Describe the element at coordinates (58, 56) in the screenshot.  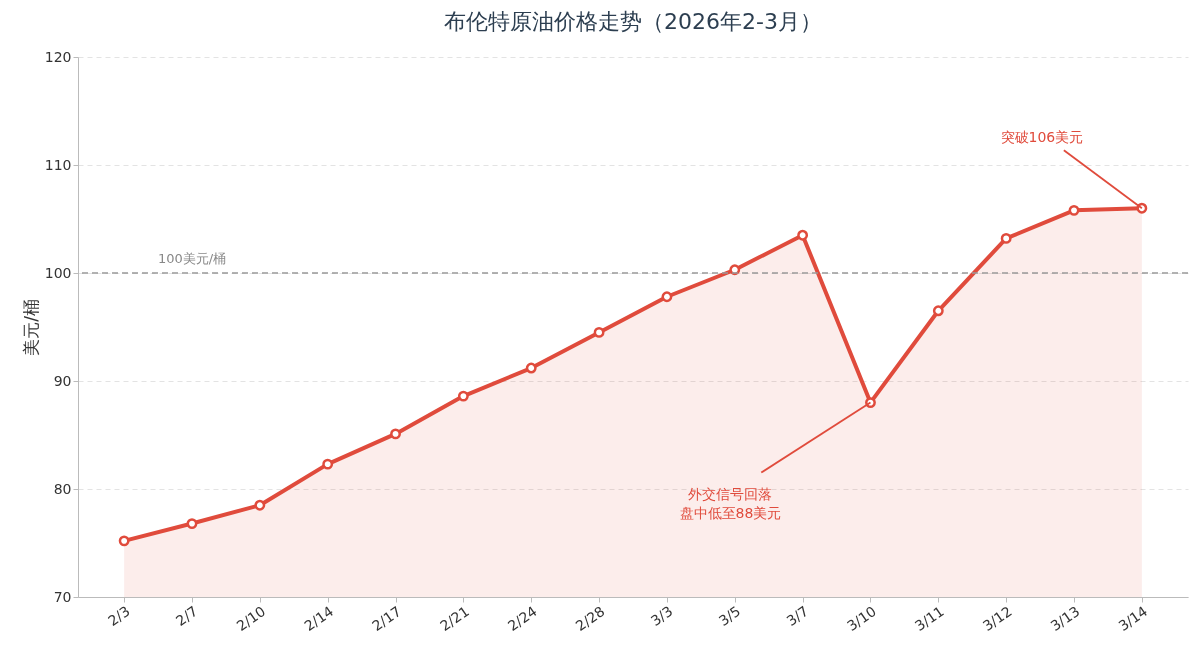
I see `y-tick-label: 120` at that location.